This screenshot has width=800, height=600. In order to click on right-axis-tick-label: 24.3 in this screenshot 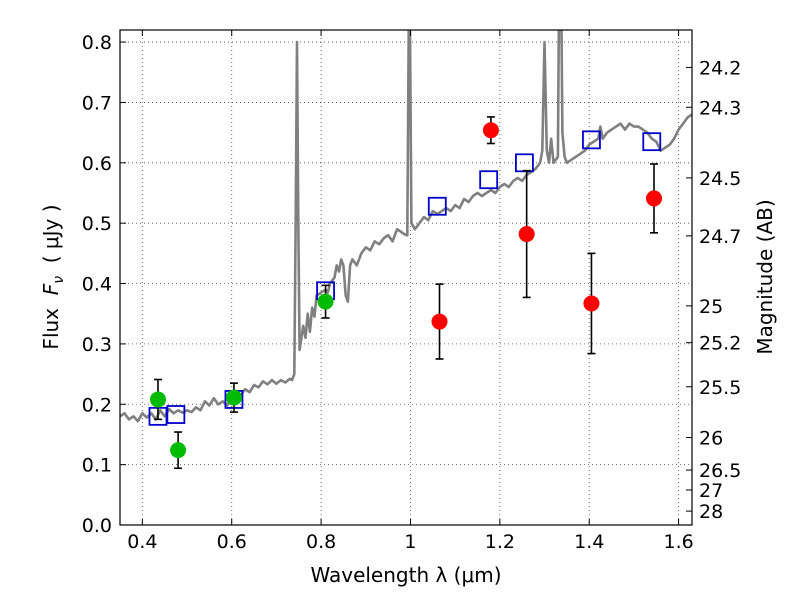, I will do `click(720, 108)`.